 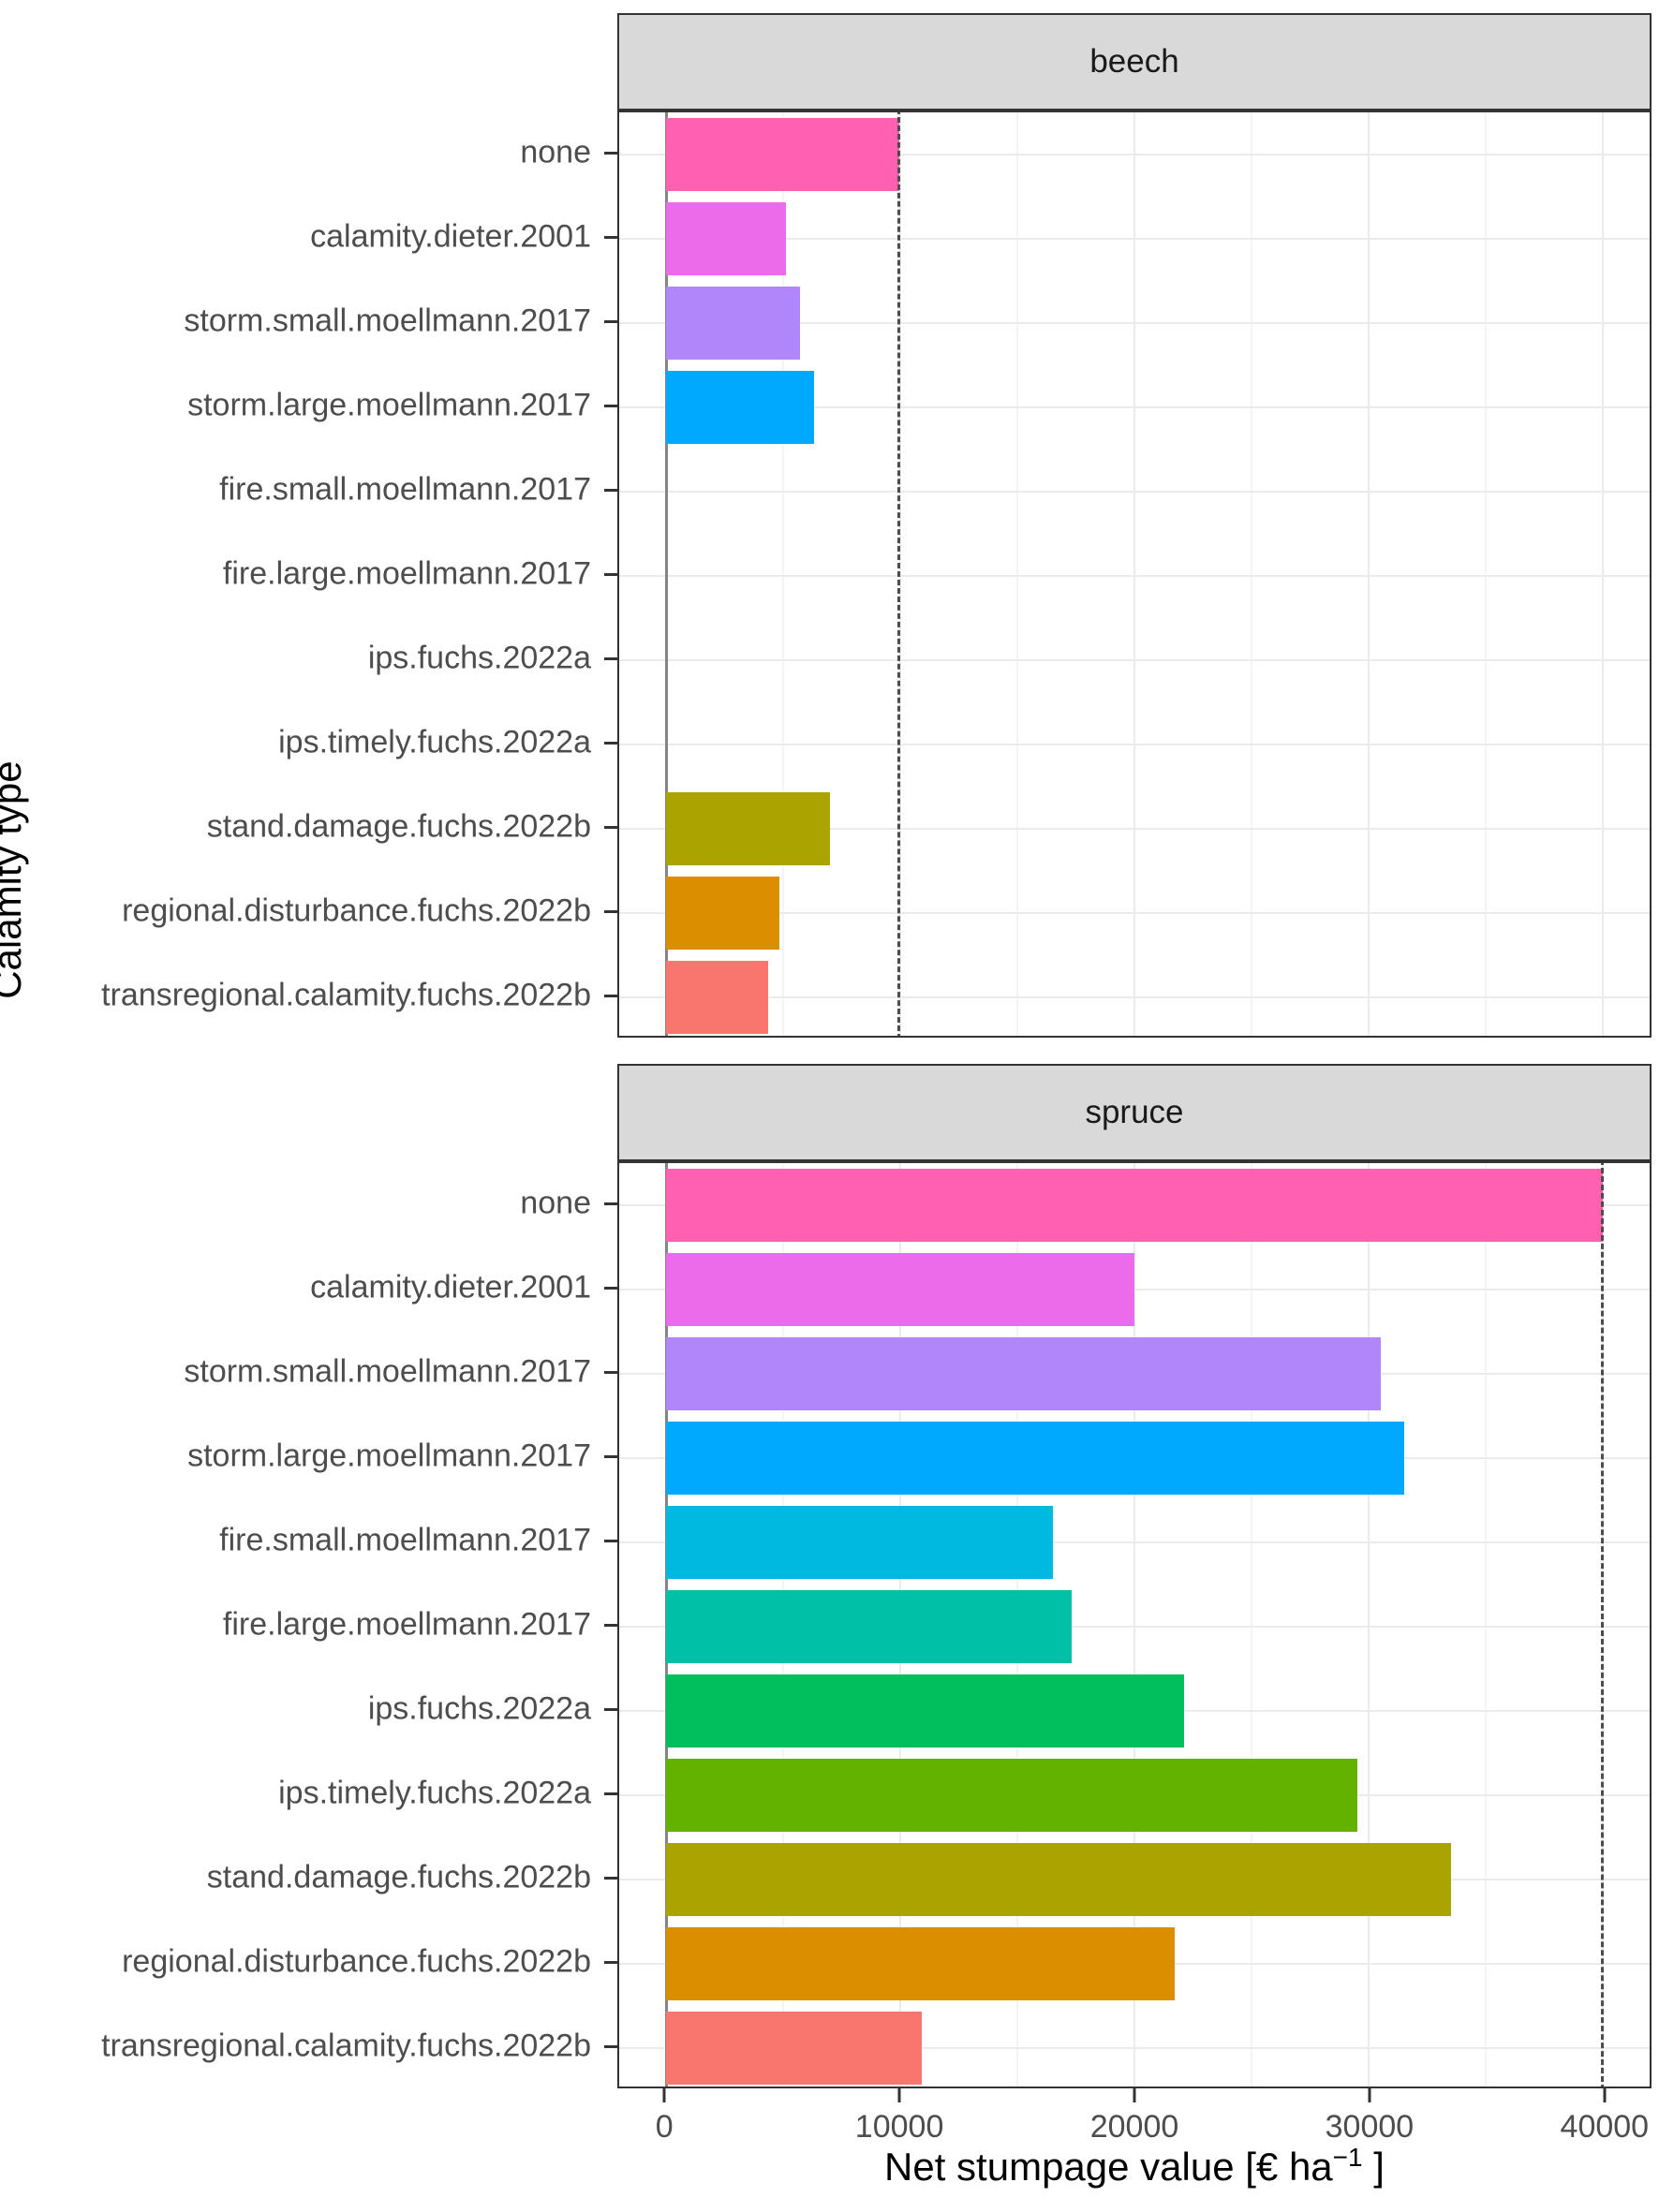 What do you see at coordinates (15, 879) in the screenshot?
I see `y-axis-title: Calamity type` at bounding box center [15, 879].